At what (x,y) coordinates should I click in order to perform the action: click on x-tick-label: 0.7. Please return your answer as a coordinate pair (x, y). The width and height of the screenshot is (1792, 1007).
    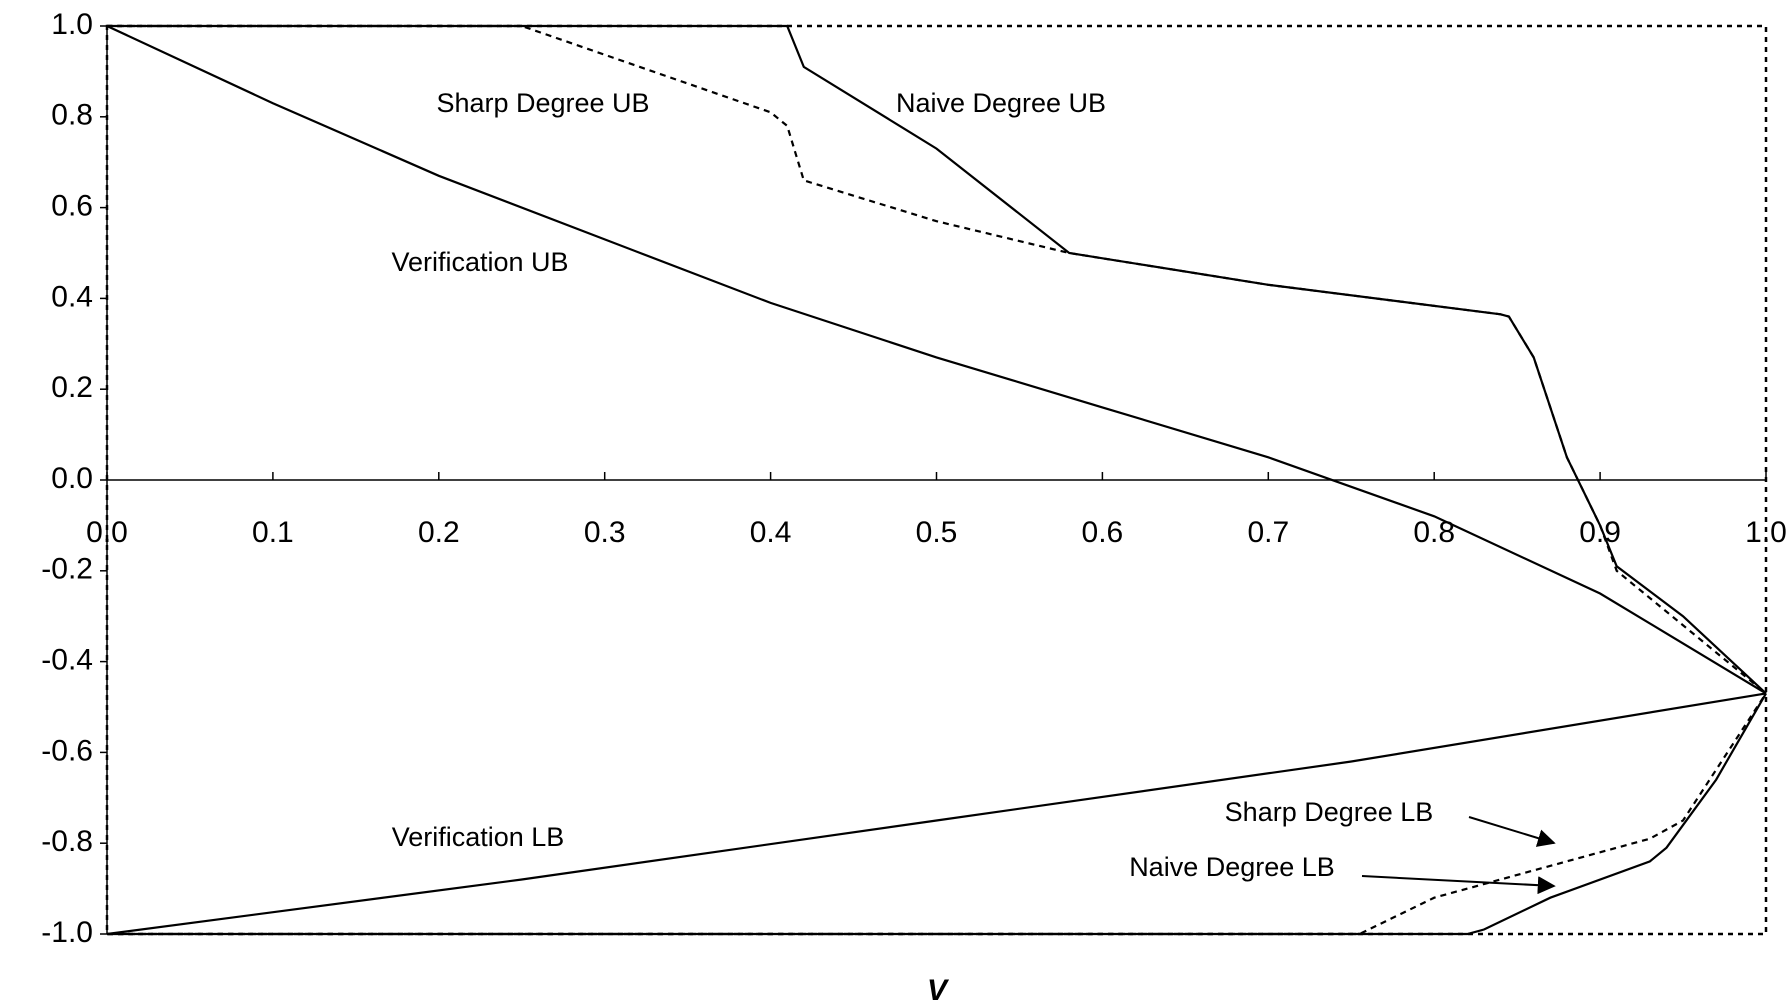
    Looking at the image, I should click on (1268, 532).